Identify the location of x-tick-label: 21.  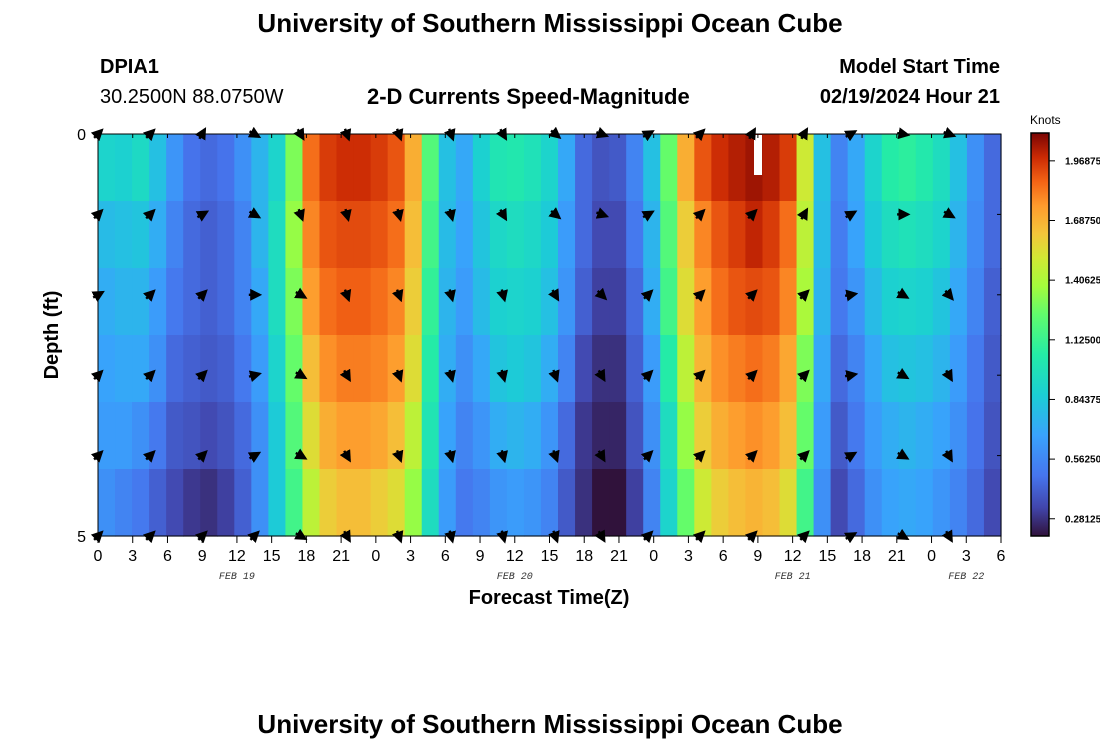
(619, 556).